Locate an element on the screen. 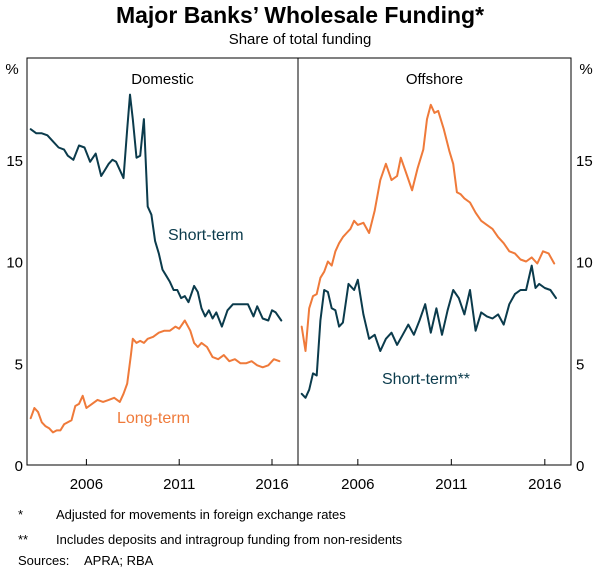 The height and width of the screenshot is (575, 600). right-y-tick-label: 10 is located at coordinates (584, 263).